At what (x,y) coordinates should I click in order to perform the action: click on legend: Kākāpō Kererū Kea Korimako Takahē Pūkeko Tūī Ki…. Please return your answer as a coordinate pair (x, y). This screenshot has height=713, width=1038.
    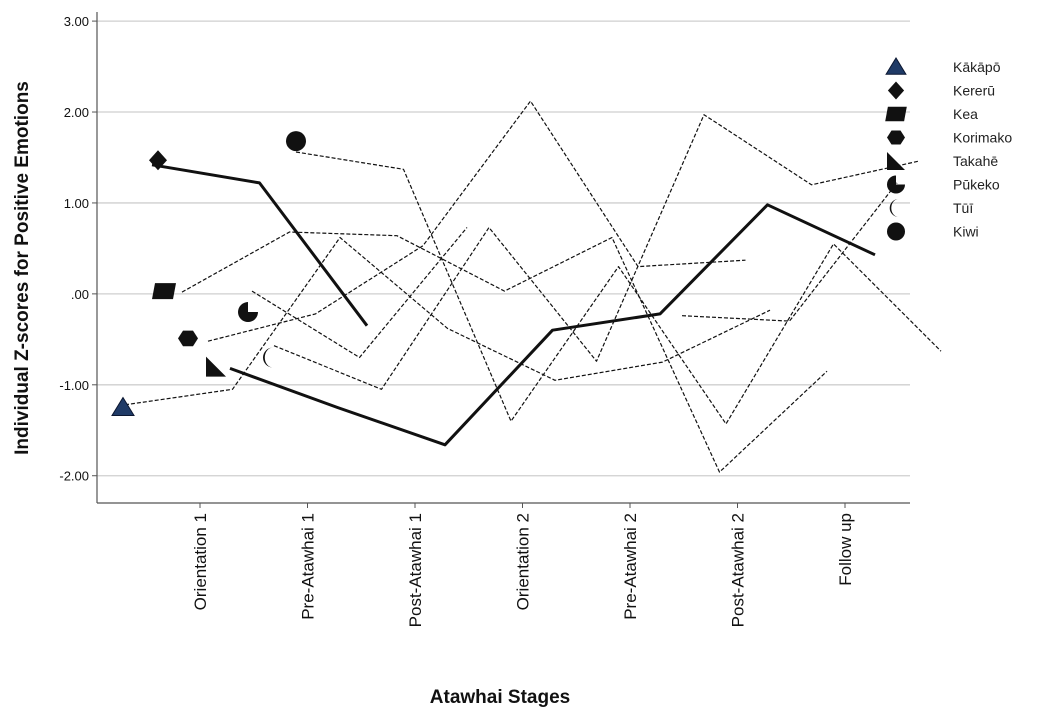
    Looking at the image, I should click on (948, 149).